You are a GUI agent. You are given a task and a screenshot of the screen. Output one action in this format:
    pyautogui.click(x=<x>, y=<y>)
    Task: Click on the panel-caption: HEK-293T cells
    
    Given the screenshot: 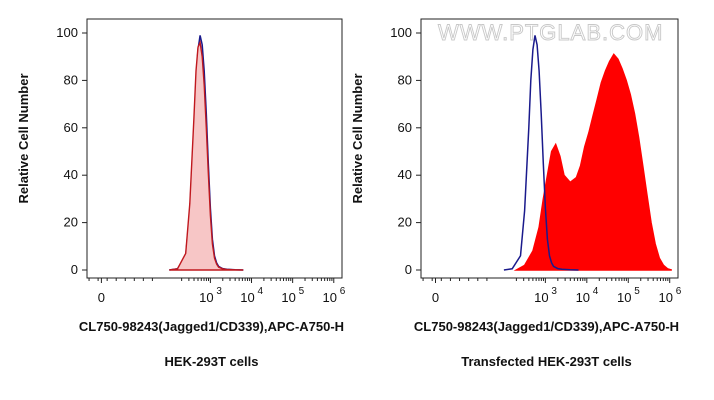 What is the action you would take?
    pyautogui.click(x=212, y=361)
    